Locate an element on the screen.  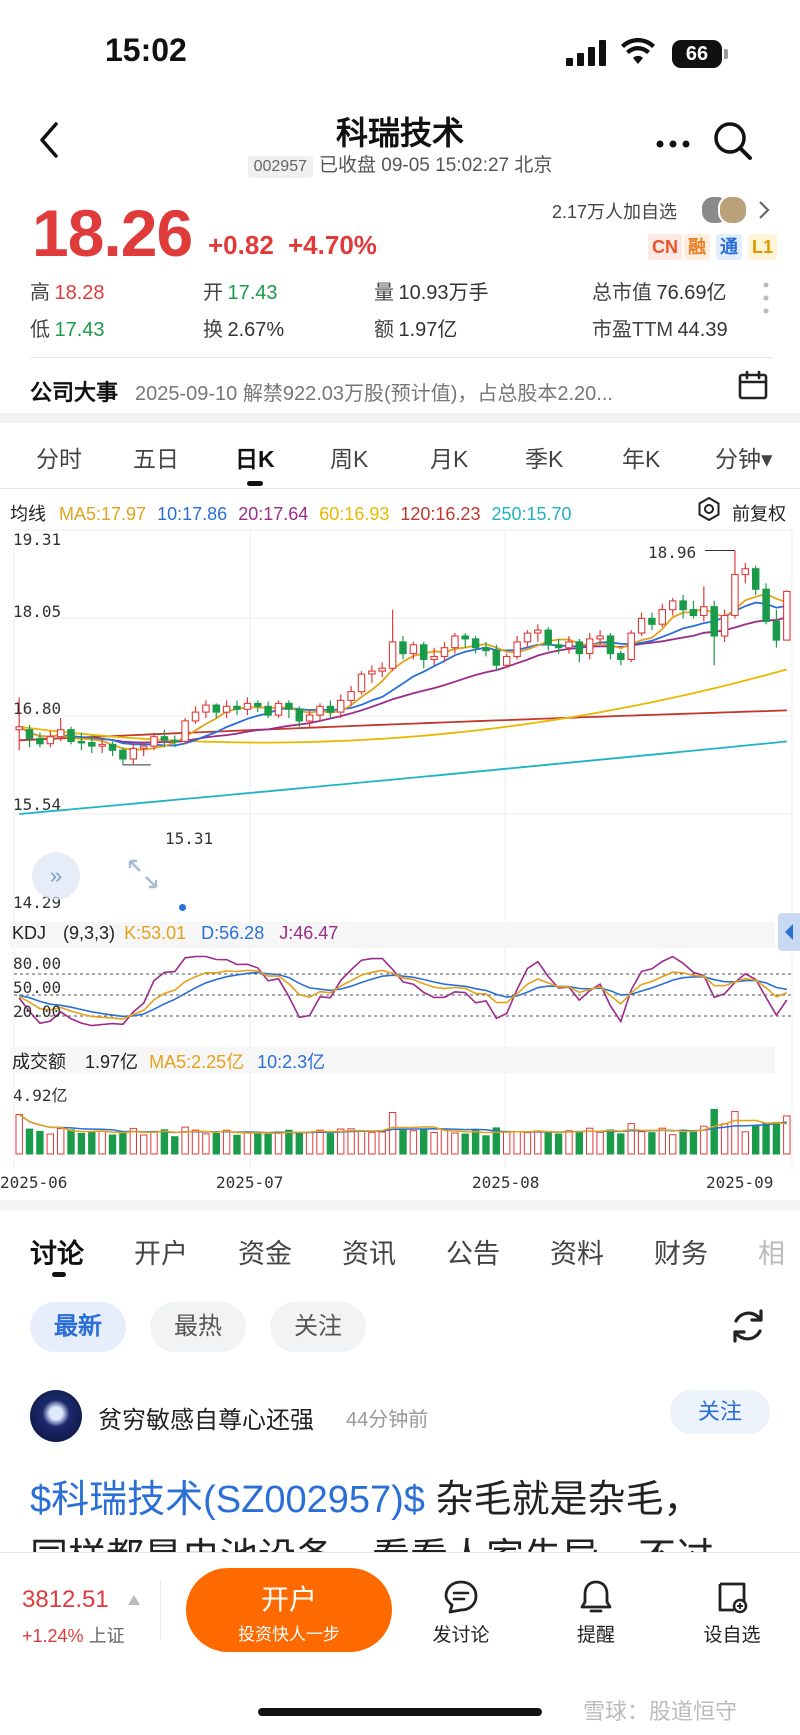
index-value: 3812.51 is located at coordinates (65, 1599).